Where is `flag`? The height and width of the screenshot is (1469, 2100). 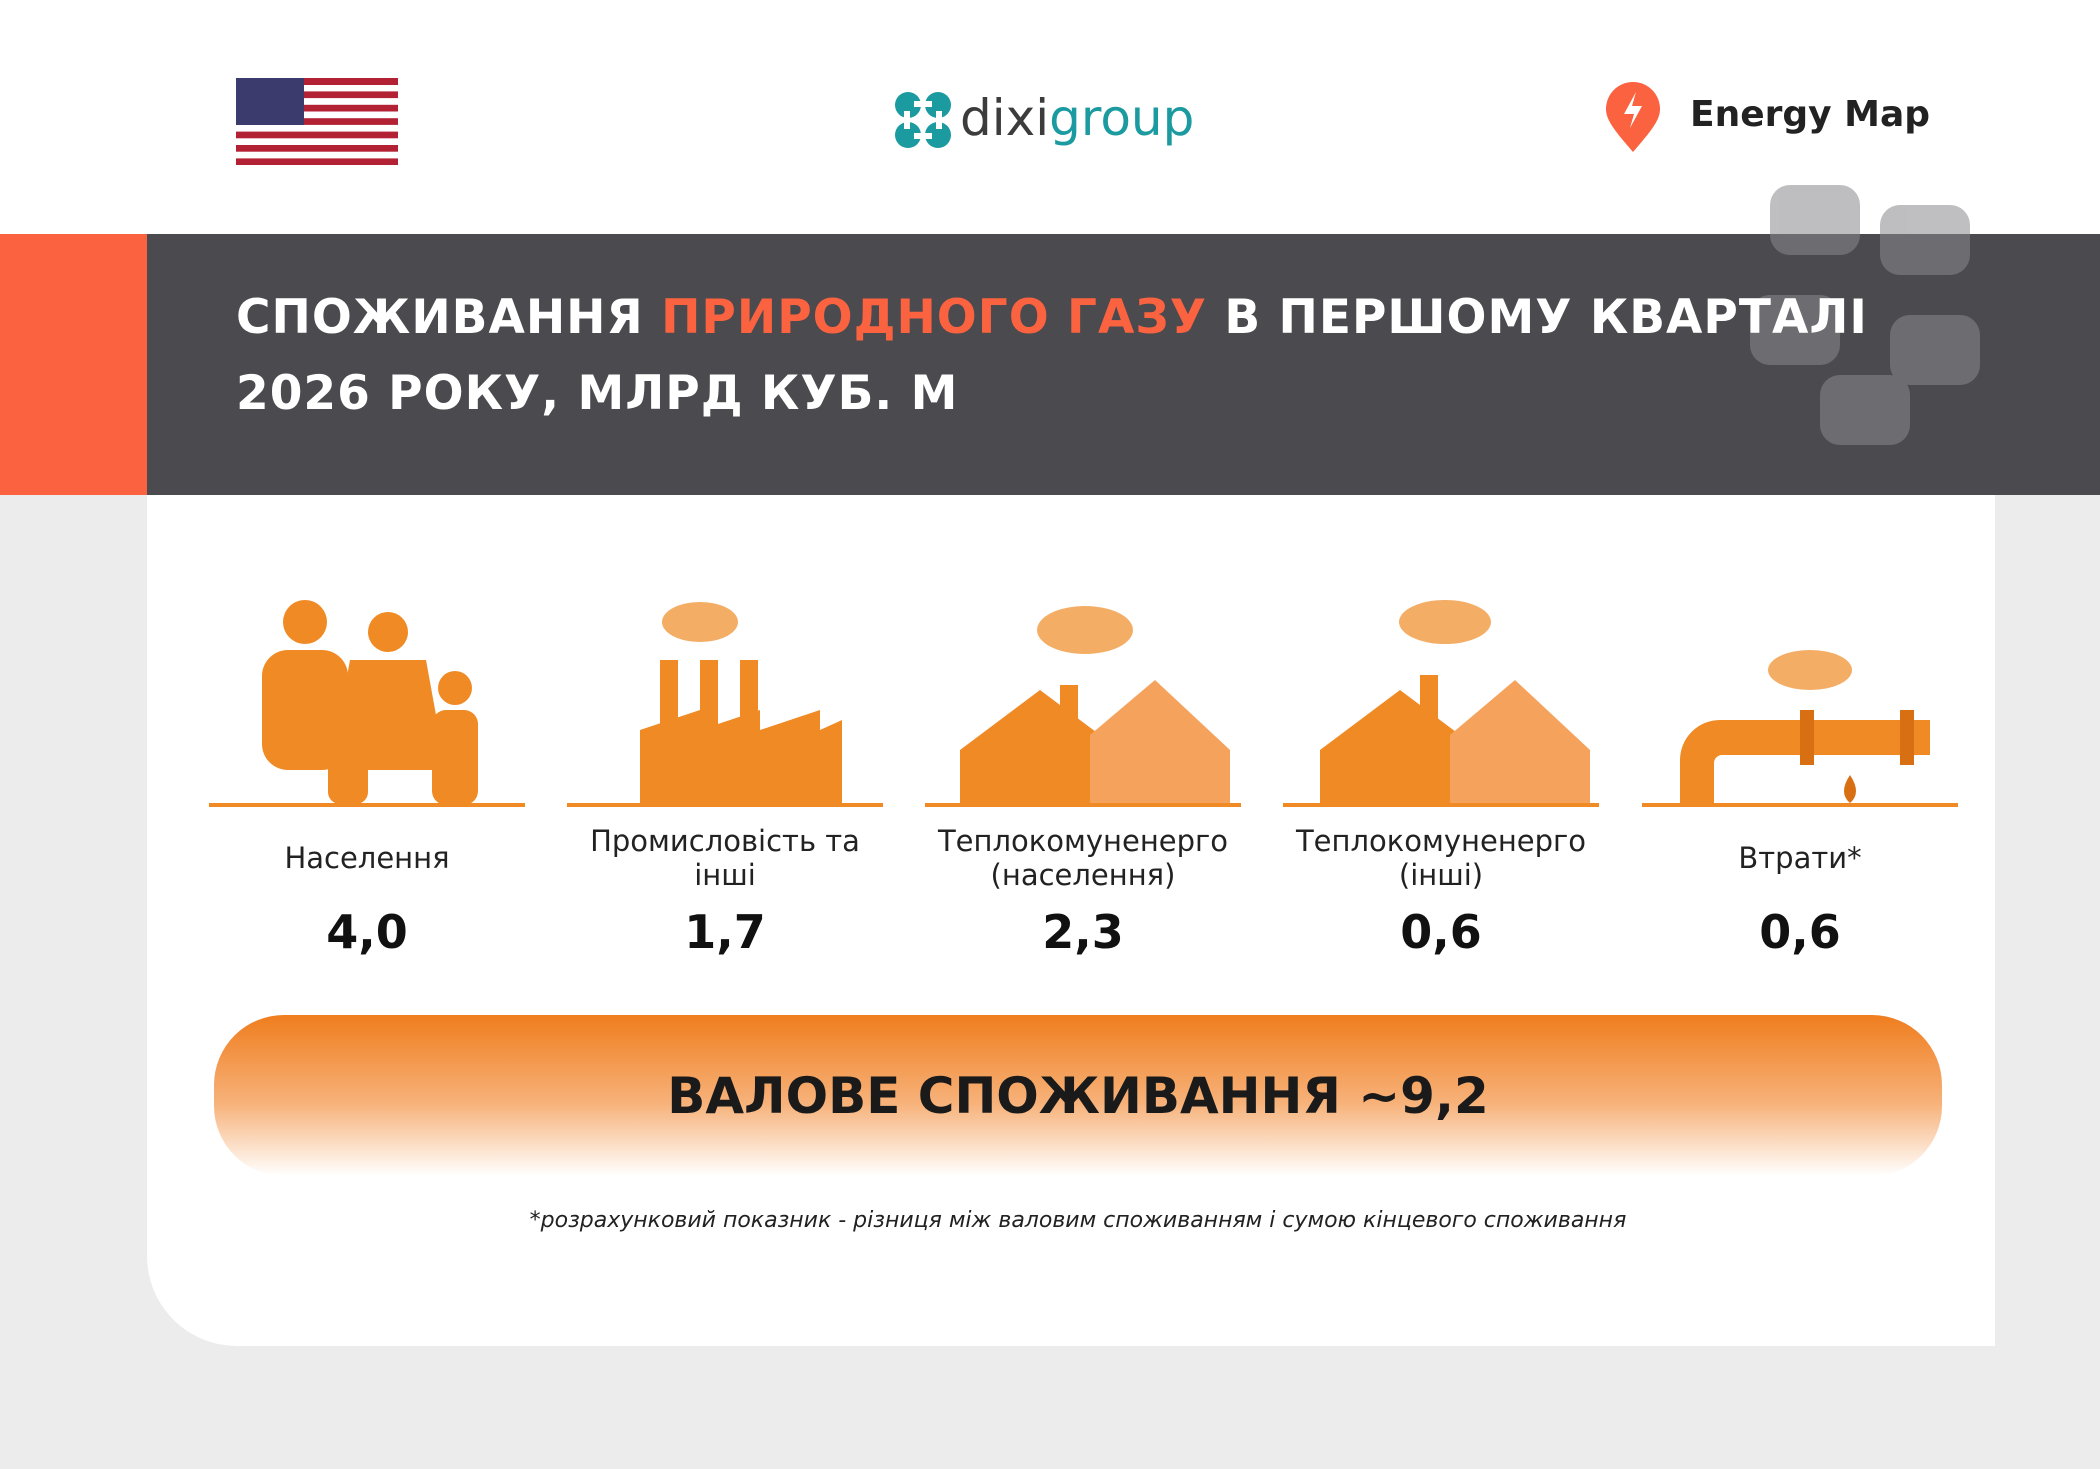
flag is located at coordinates (317, 121).